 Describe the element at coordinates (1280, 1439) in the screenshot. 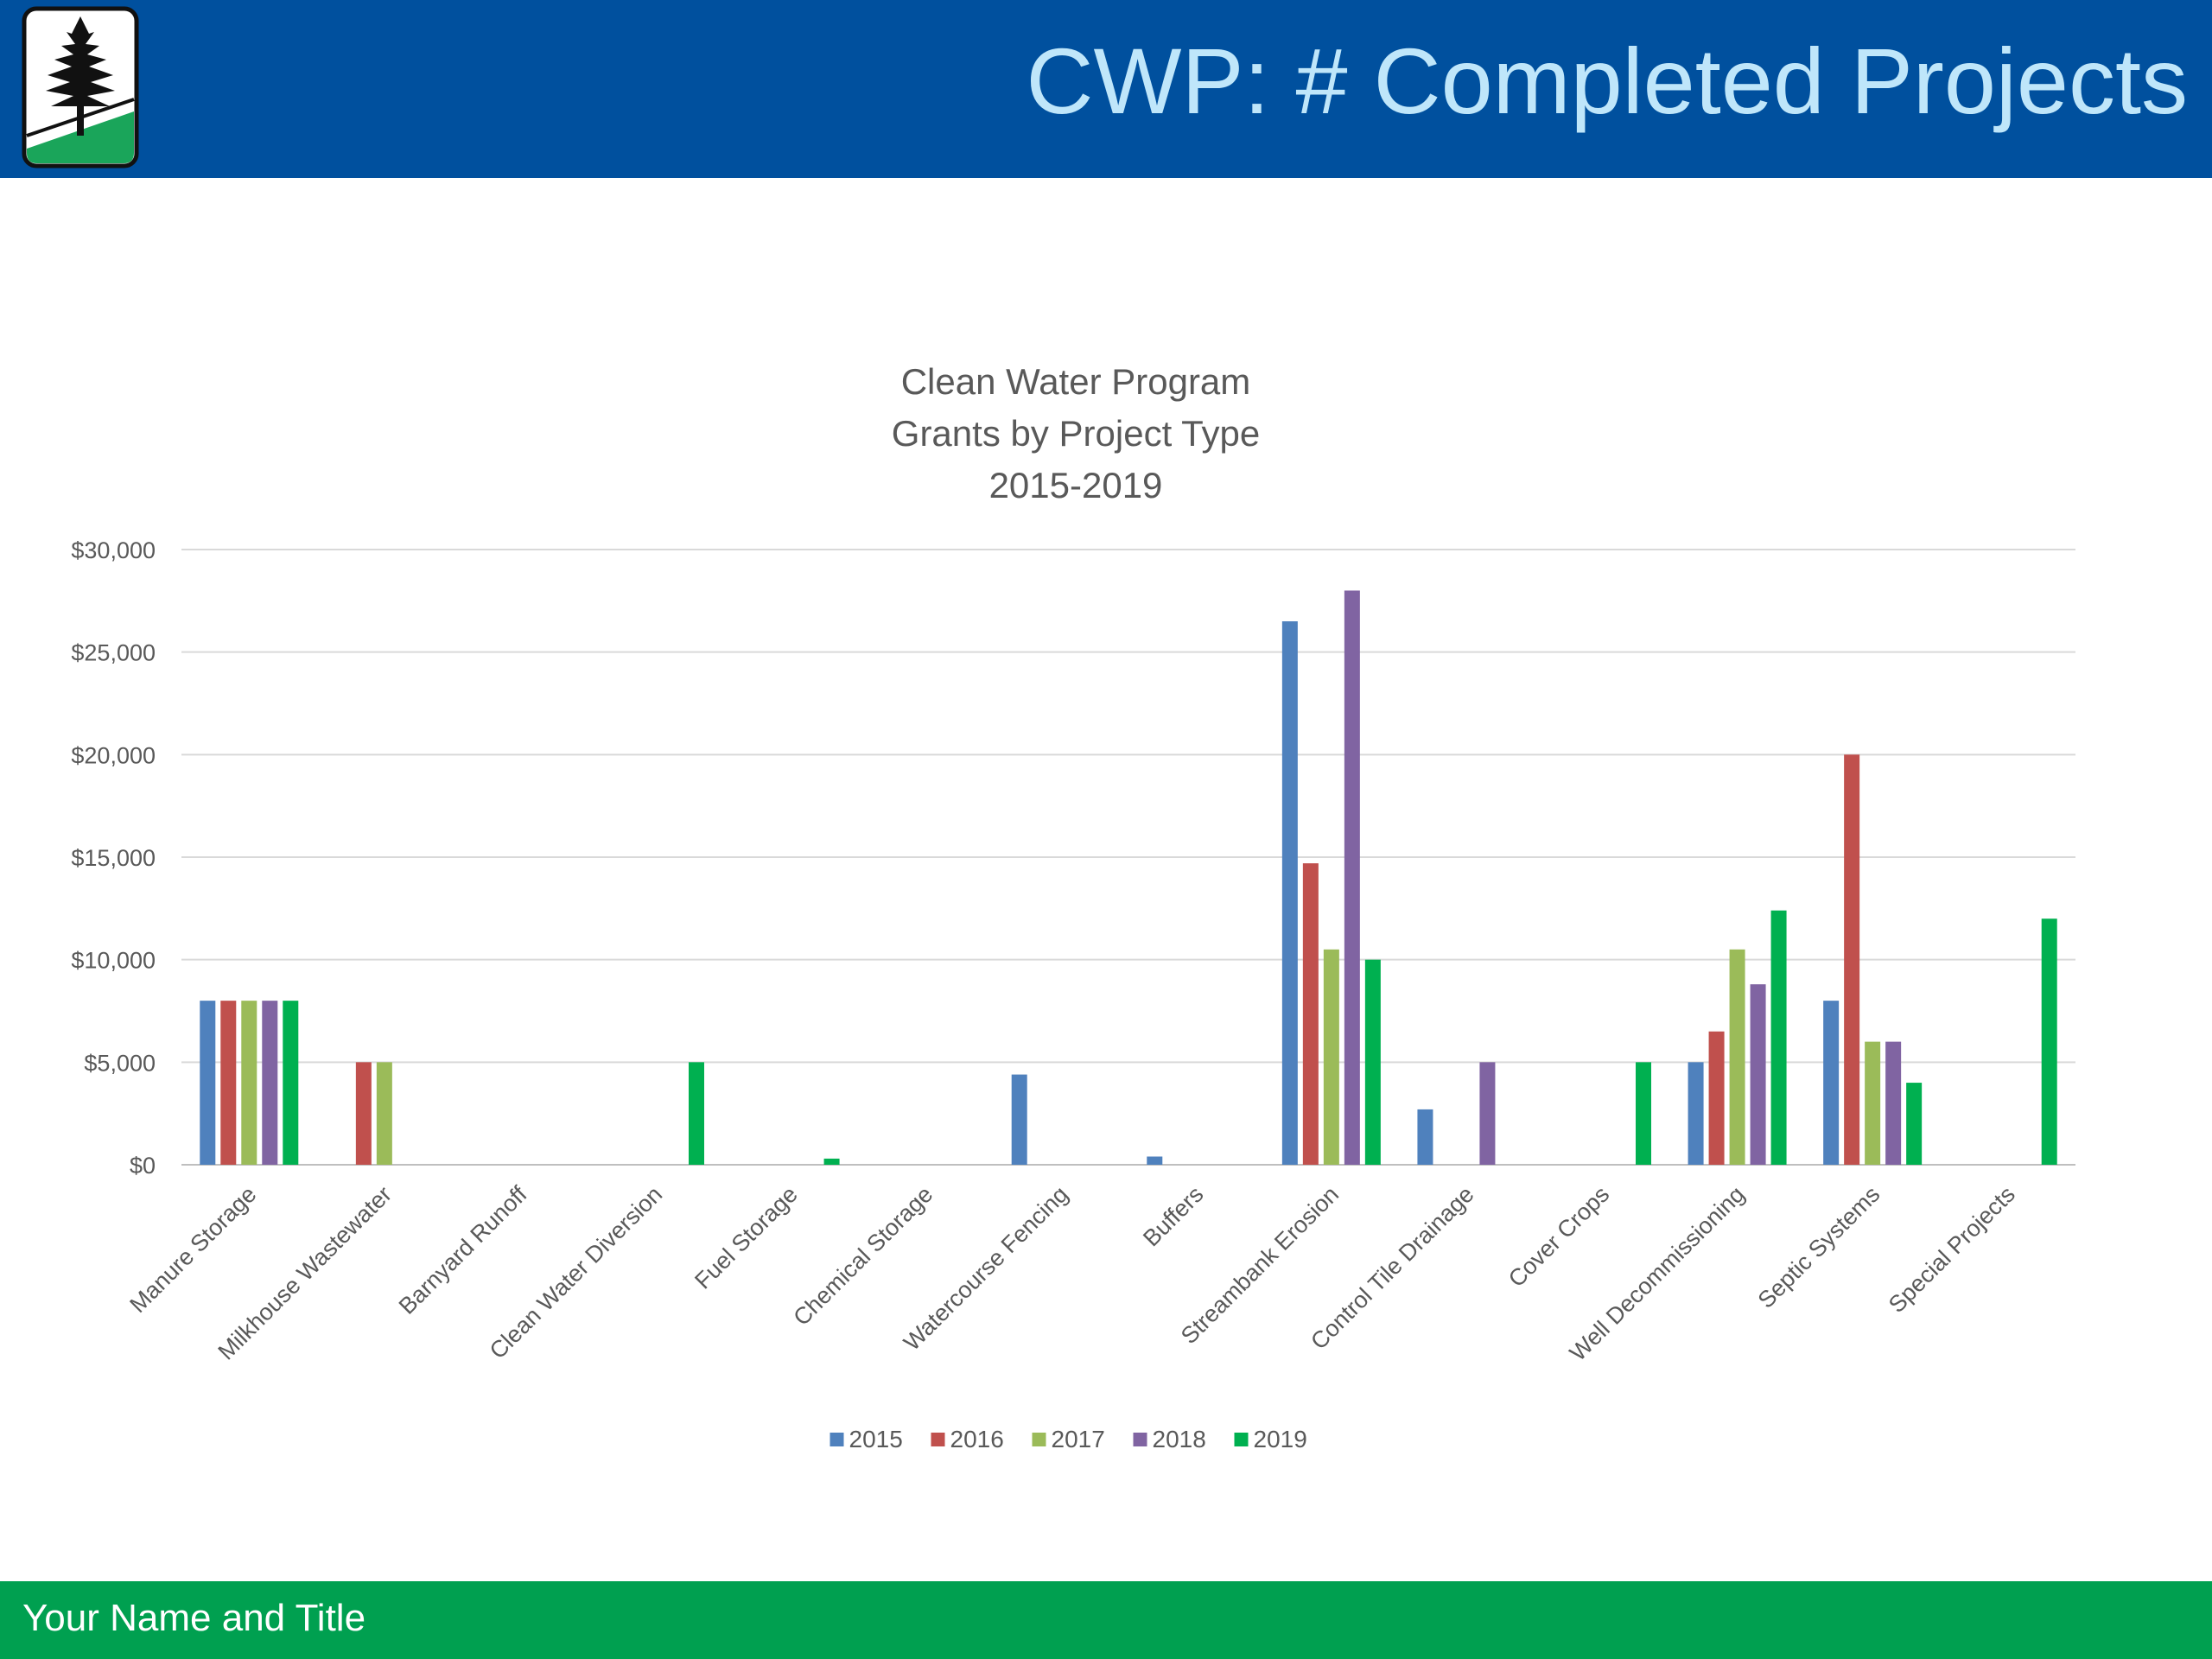

I see `legend-label: 2019` at that location.